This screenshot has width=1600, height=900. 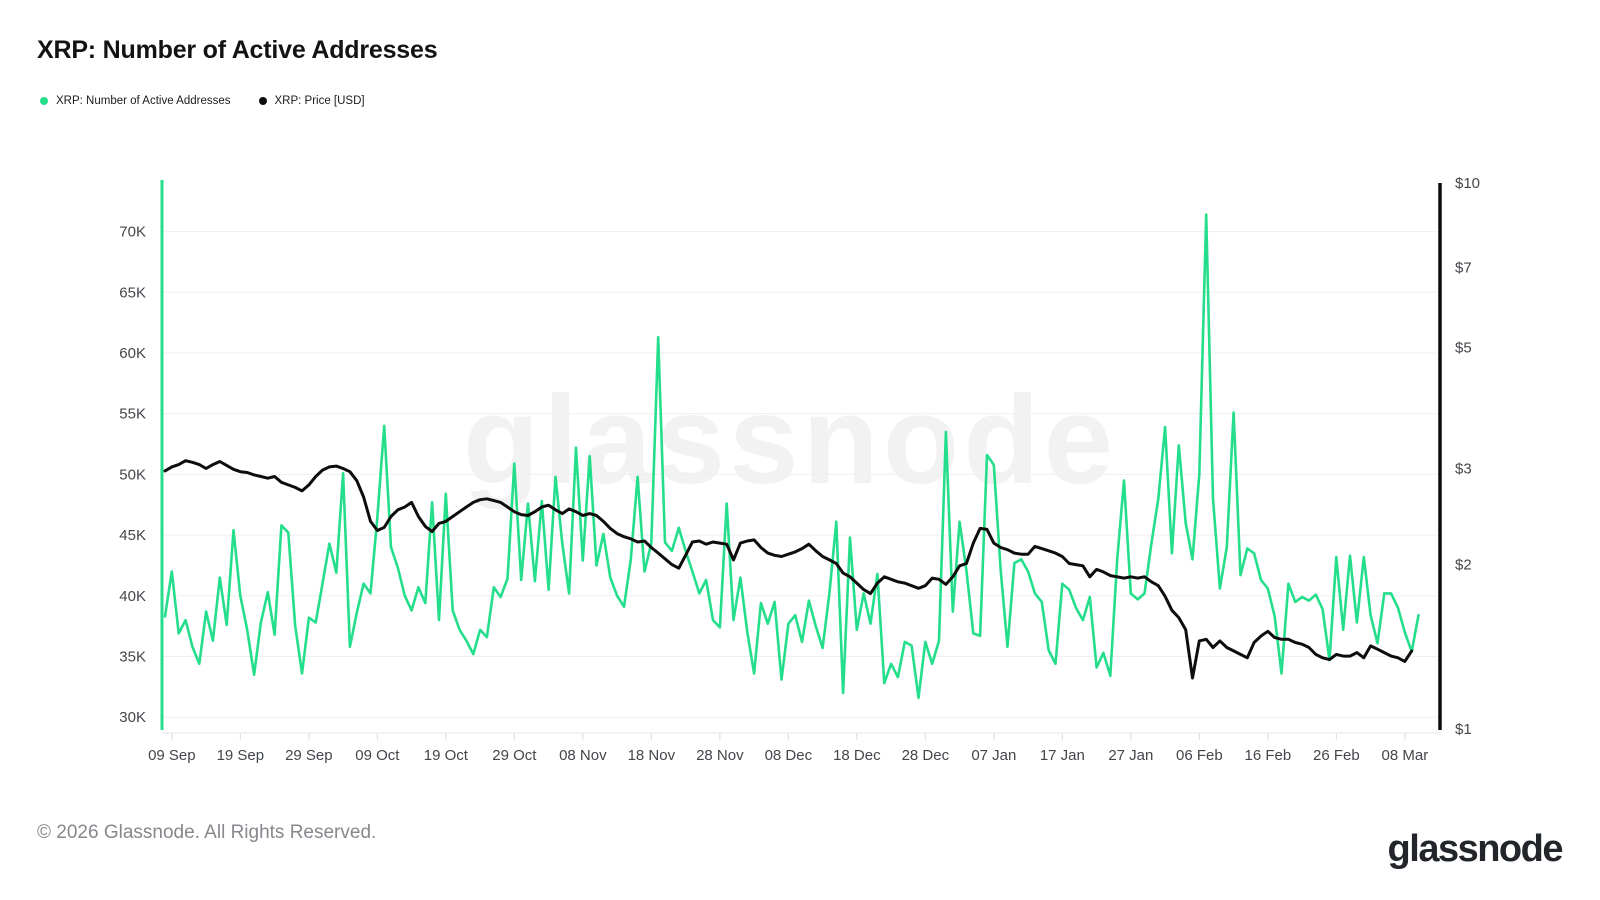 I want to click on y-axis-label-right: $3, so click(x=1463, y=468).